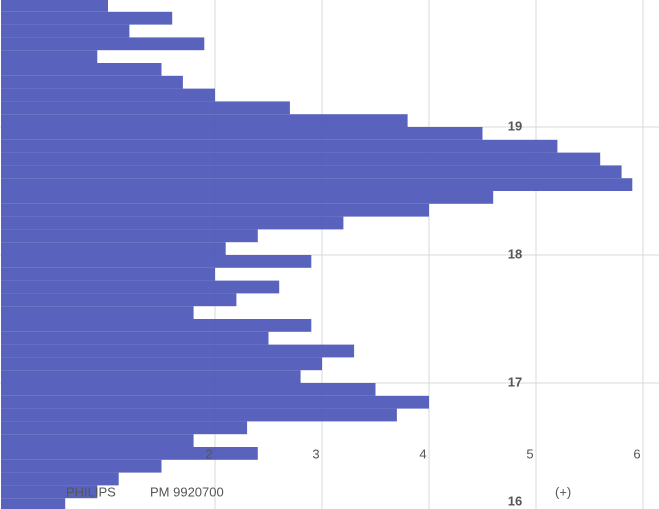  What do you see at coordinates (563, 491) in the screenshot?
I see `annotation: (+)` at bounding box center [563, 491].